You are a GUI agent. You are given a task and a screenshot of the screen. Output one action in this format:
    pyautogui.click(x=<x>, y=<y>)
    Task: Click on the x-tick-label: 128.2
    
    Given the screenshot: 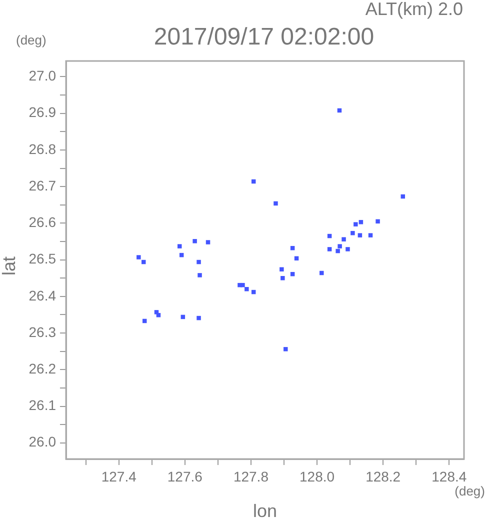 What is the action you would take?
    pyautogui.click(x=383, y=476)
    